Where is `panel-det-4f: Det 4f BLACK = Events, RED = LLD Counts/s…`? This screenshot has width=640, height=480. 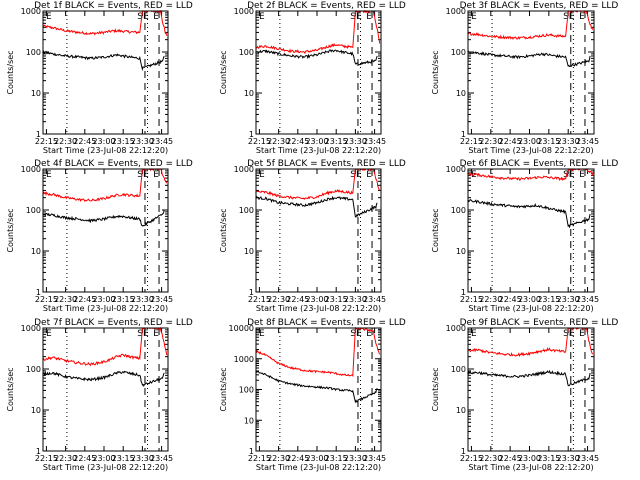
panel-det-4f: Det 4f BLACK = Events, RED = LLD Counts/s… is located at coordinates (99, 236).